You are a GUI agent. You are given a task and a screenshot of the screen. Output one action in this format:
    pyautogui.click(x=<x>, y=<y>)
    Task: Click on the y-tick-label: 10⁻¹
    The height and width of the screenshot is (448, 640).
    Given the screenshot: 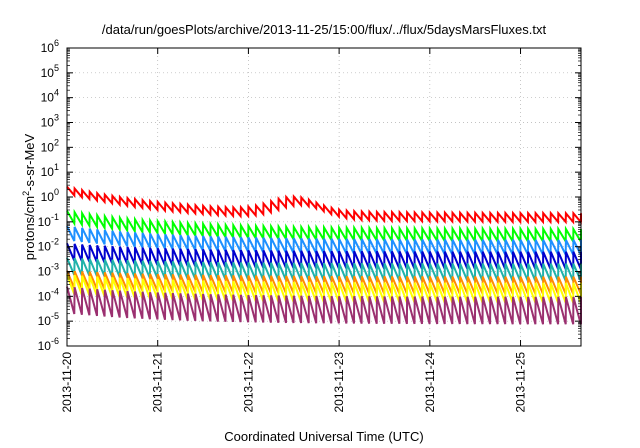 What is the action you would take?
    pyautogui.click(x=48, y=220)
    